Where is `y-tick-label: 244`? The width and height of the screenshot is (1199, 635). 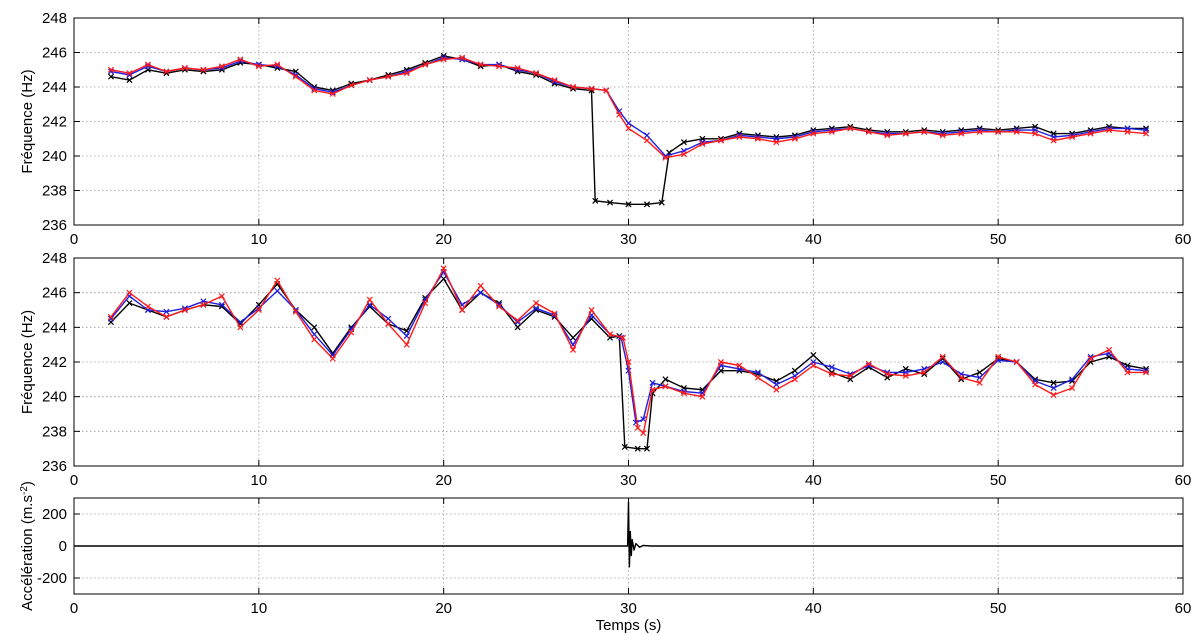 y-tick-label: 244 is located at coordinates (54, 87).